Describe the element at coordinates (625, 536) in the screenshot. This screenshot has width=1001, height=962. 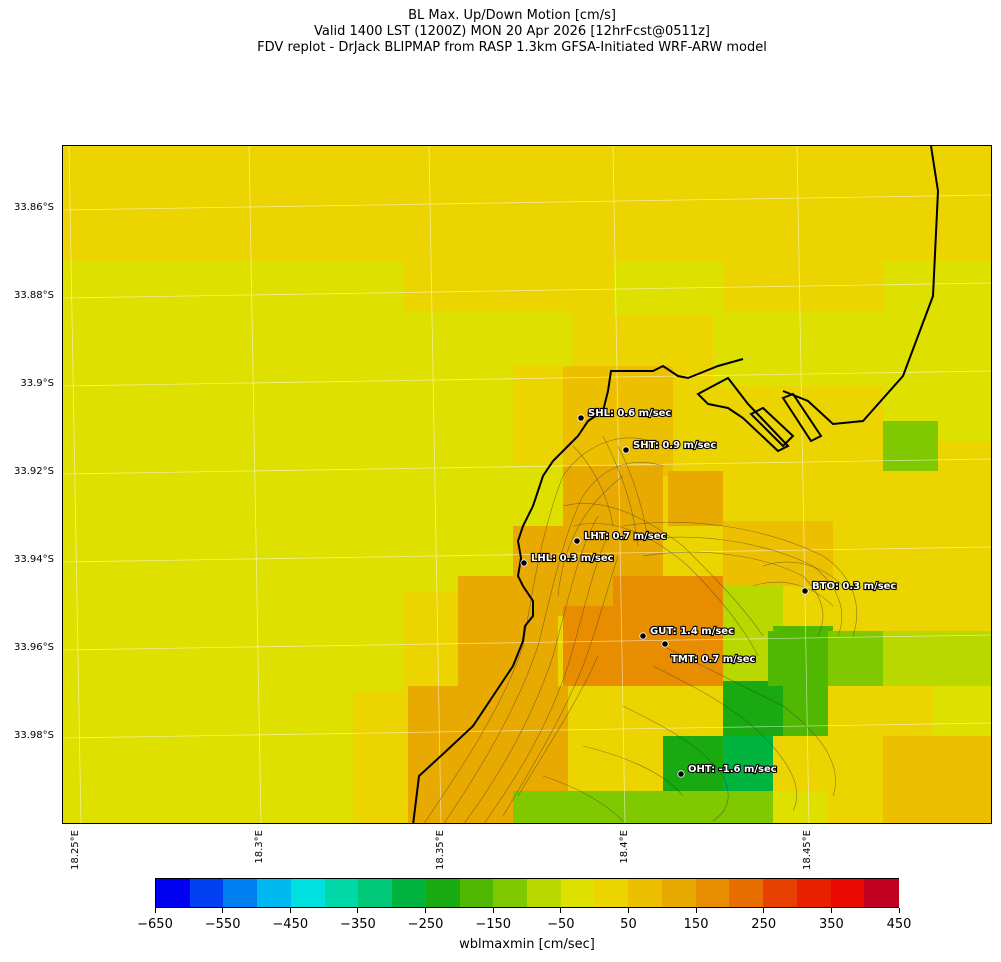
I see `station-label: LHT: 0.7 m/sec` at that location.